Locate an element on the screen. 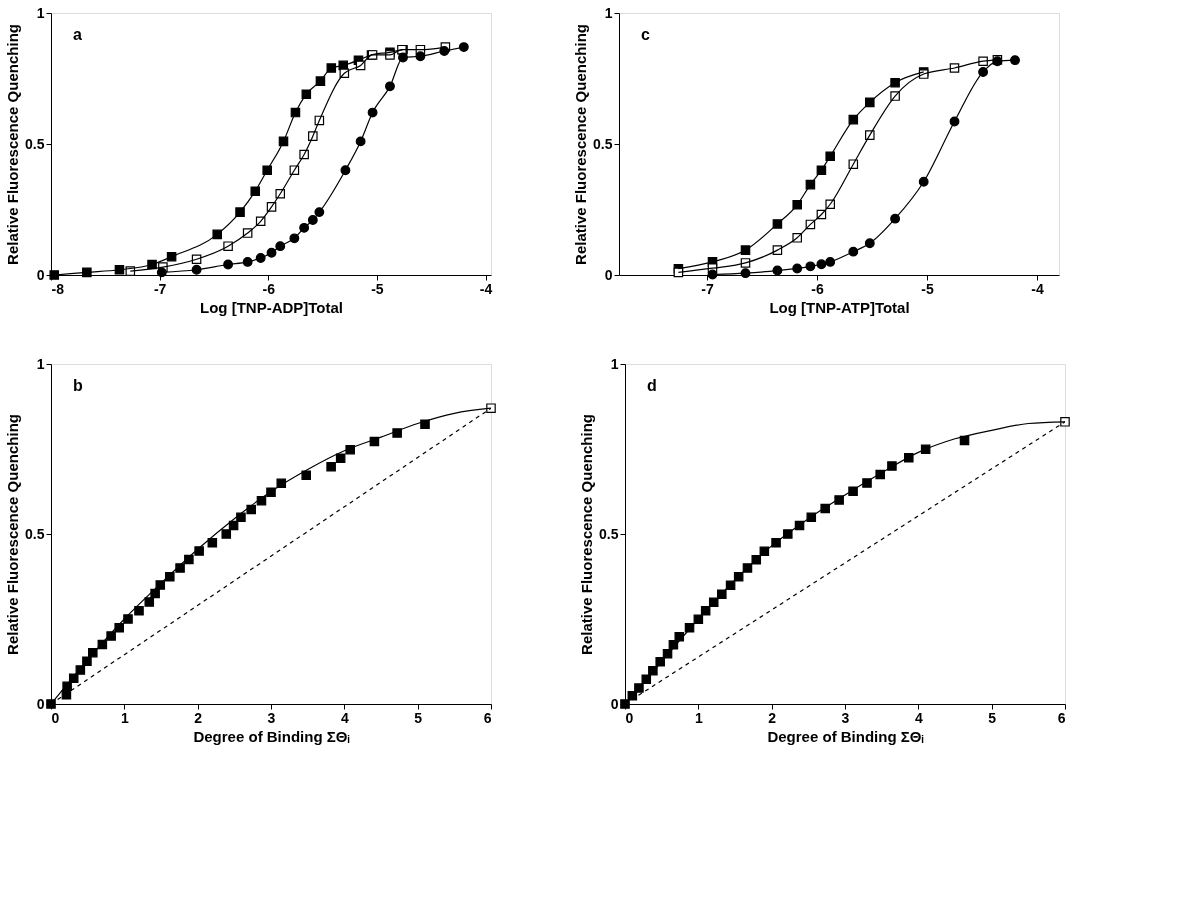 The image size is (1187, 907). x-tick-label: -8 is located at coordinates (58, 288).